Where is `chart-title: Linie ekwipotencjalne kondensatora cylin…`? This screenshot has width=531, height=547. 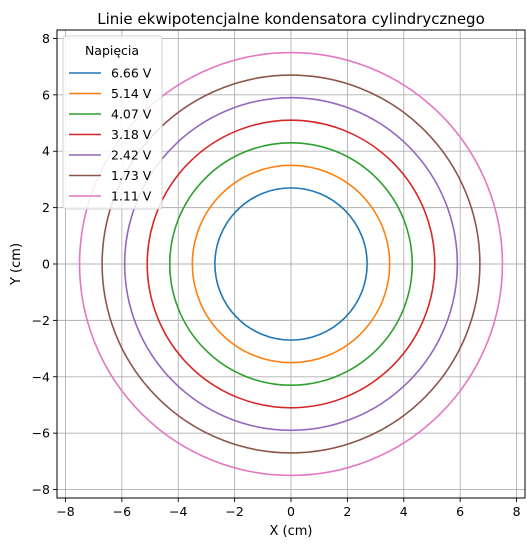
chart-title: Linie ekwipotencjalne kondensatora cylin… is located at coordinates (291, 19).